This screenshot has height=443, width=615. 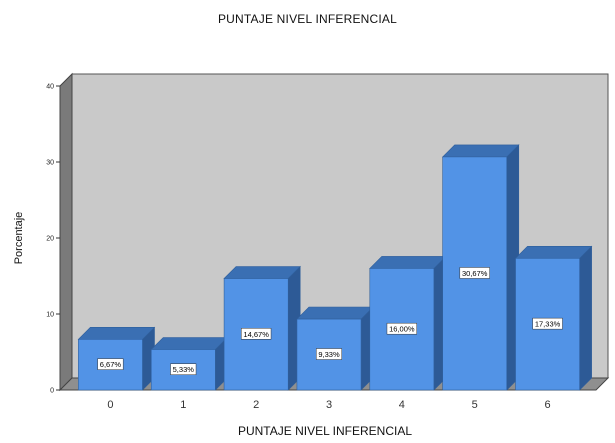 I want to click on x-axis: 0 1 2 3 4 5 6, so click(x=328, y=405).